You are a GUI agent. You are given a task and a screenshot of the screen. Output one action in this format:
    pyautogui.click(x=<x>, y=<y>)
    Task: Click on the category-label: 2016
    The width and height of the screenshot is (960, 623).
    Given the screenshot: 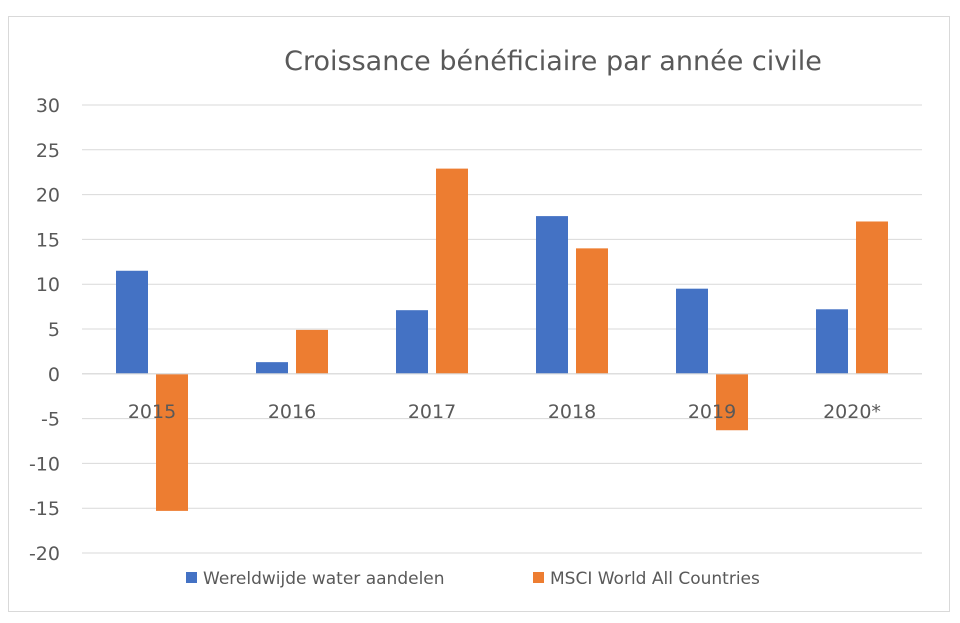 What is the action you would take?
    pyautogui.click(x=292, y=412)
    